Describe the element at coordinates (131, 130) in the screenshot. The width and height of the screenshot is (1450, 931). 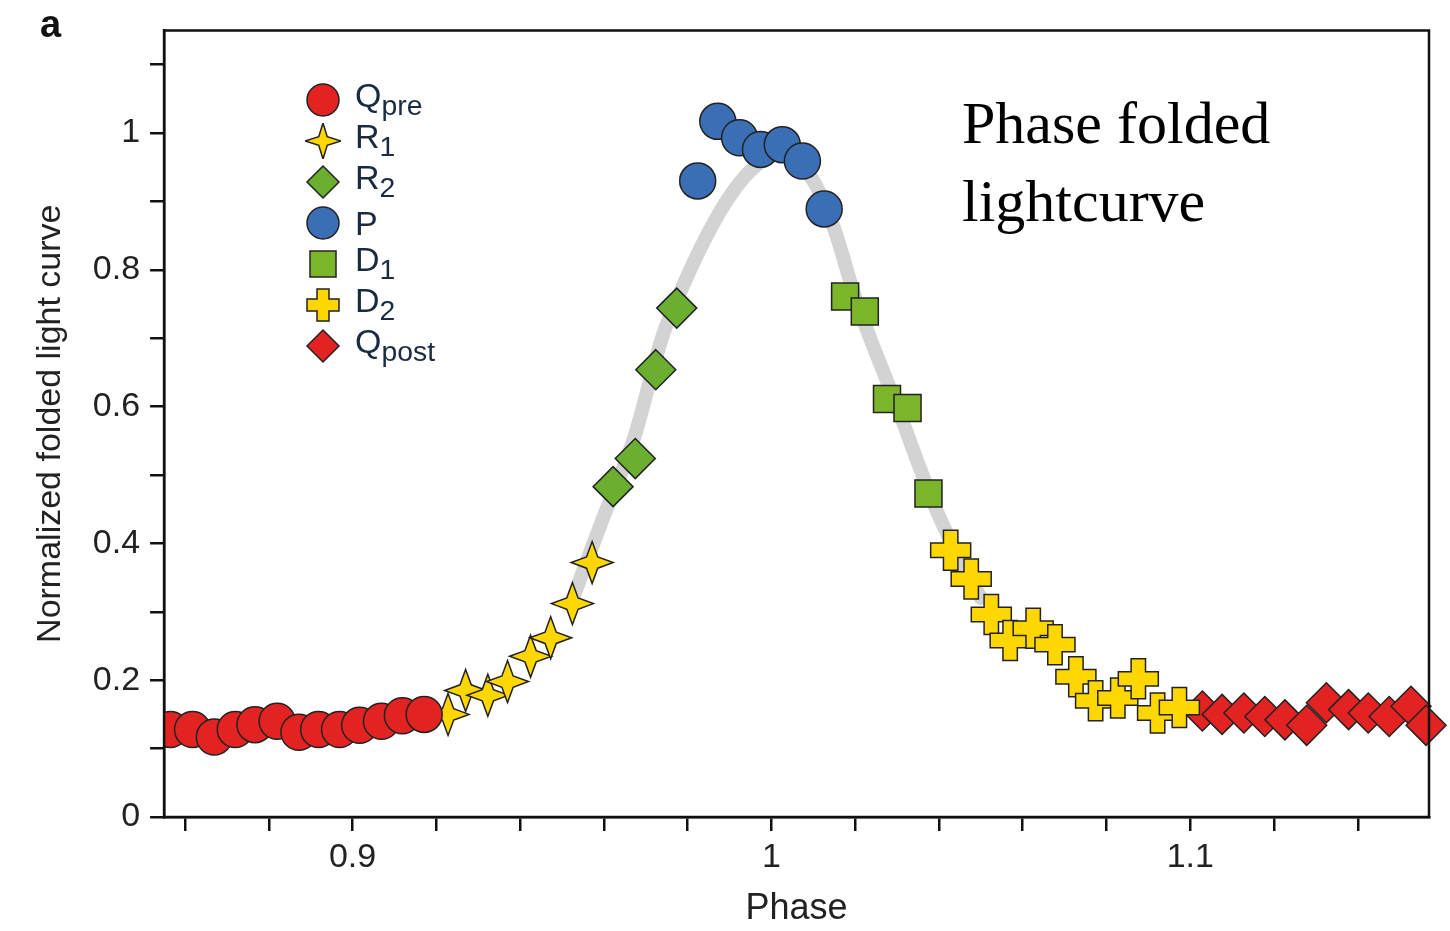
I see `y-tick-label: 1` at that location.